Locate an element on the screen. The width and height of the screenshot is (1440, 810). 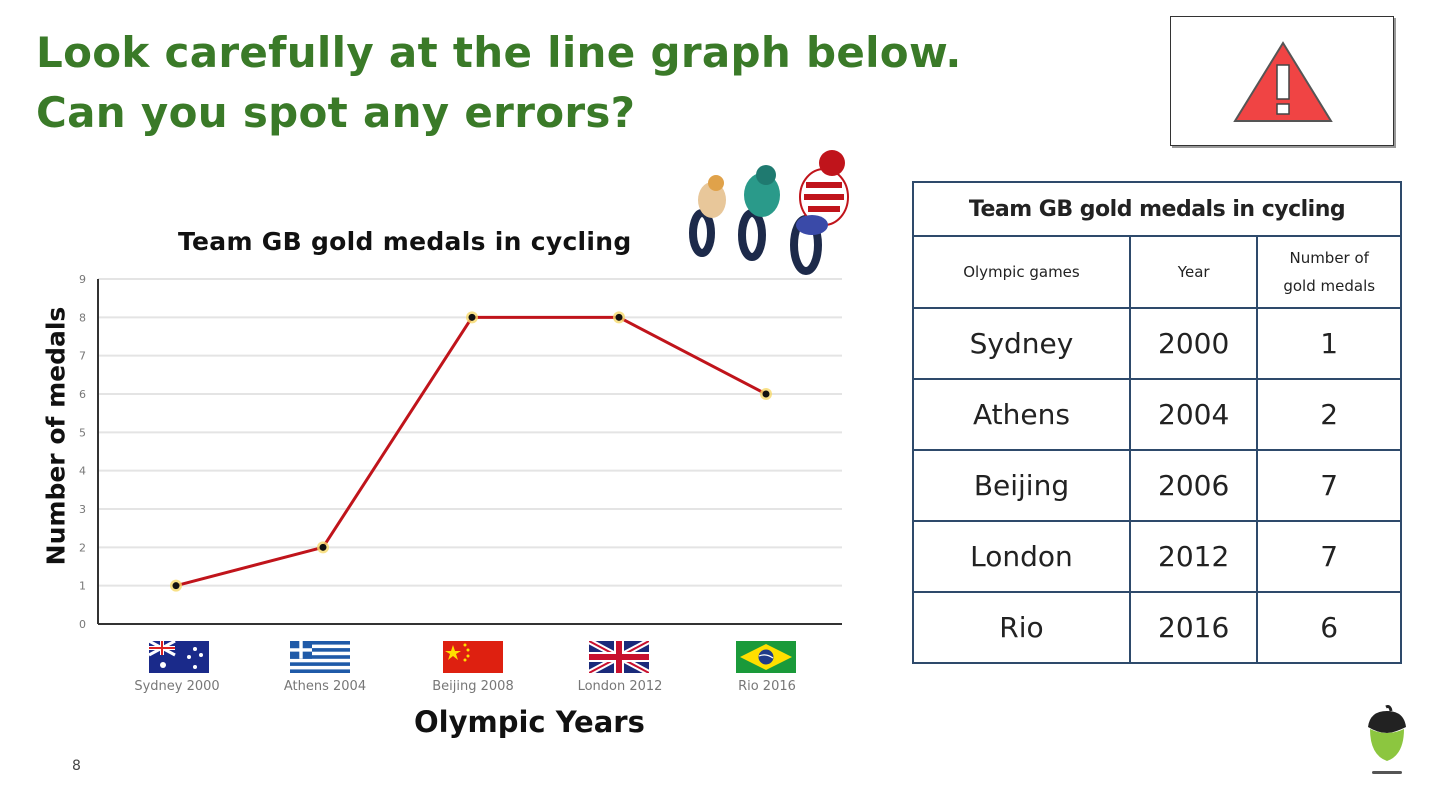
flag-united-kingdom is located at coordinates (619, 657).